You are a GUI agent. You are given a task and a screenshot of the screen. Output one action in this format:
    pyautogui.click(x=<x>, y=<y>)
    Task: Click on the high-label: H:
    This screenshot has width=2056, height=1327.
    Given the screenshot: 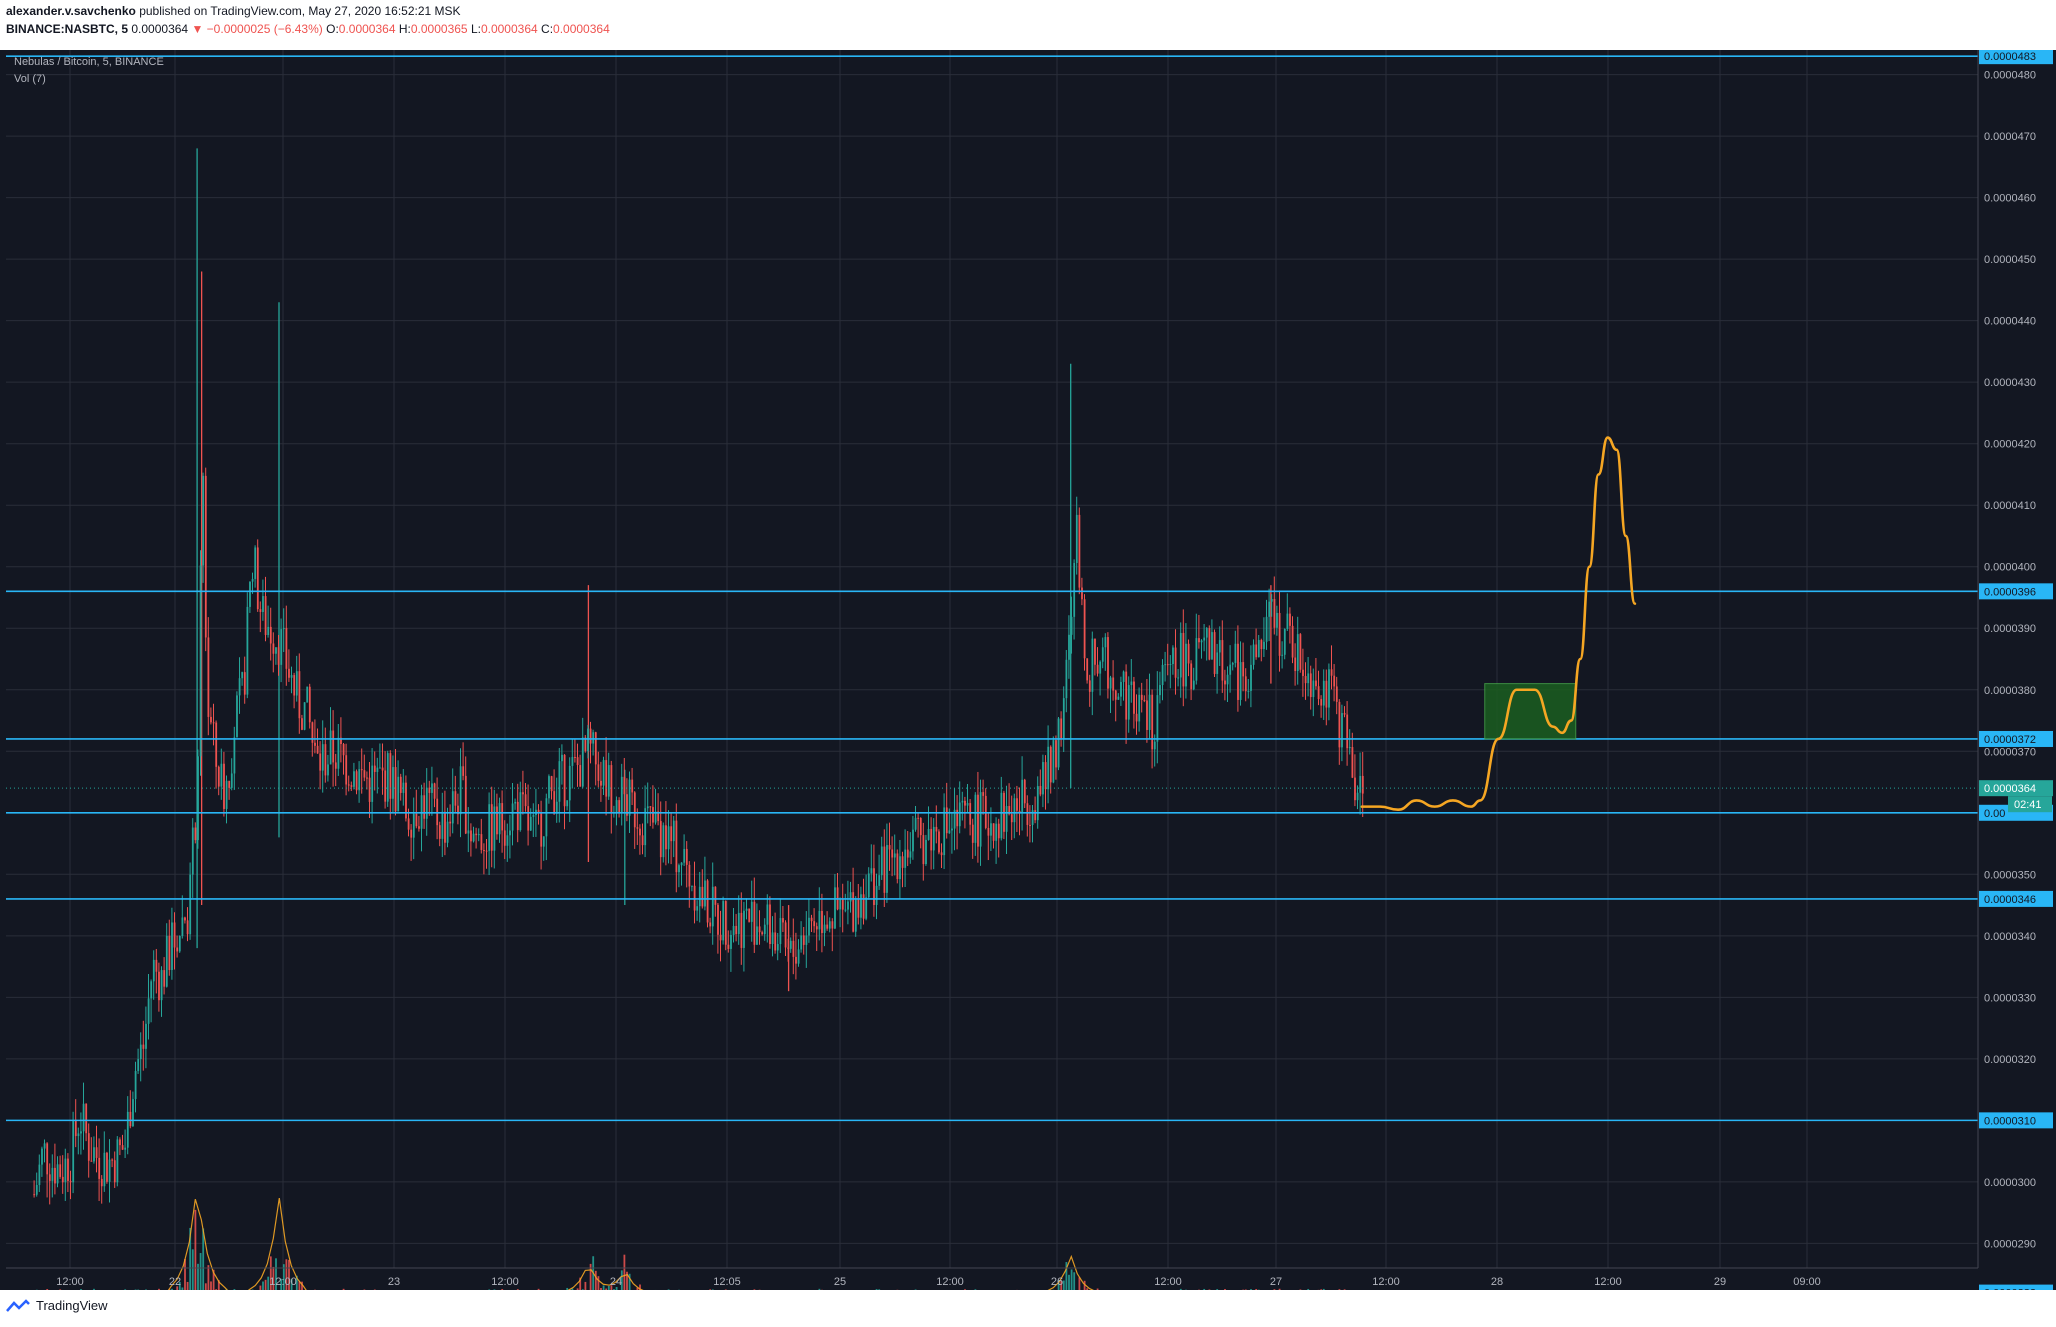 What is the action you would take?
    pyautogui.click(x=404, y=29)
    